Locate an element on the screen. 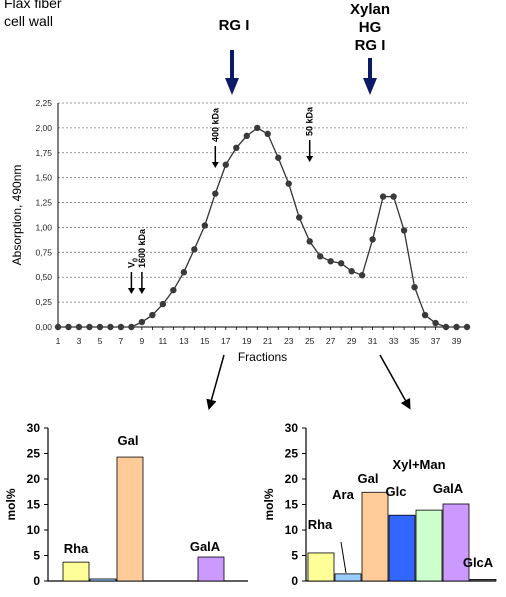 The height and width of the screenshot is (597, 506). x-axis-title: Fractions is located at coordinates (262, 357).